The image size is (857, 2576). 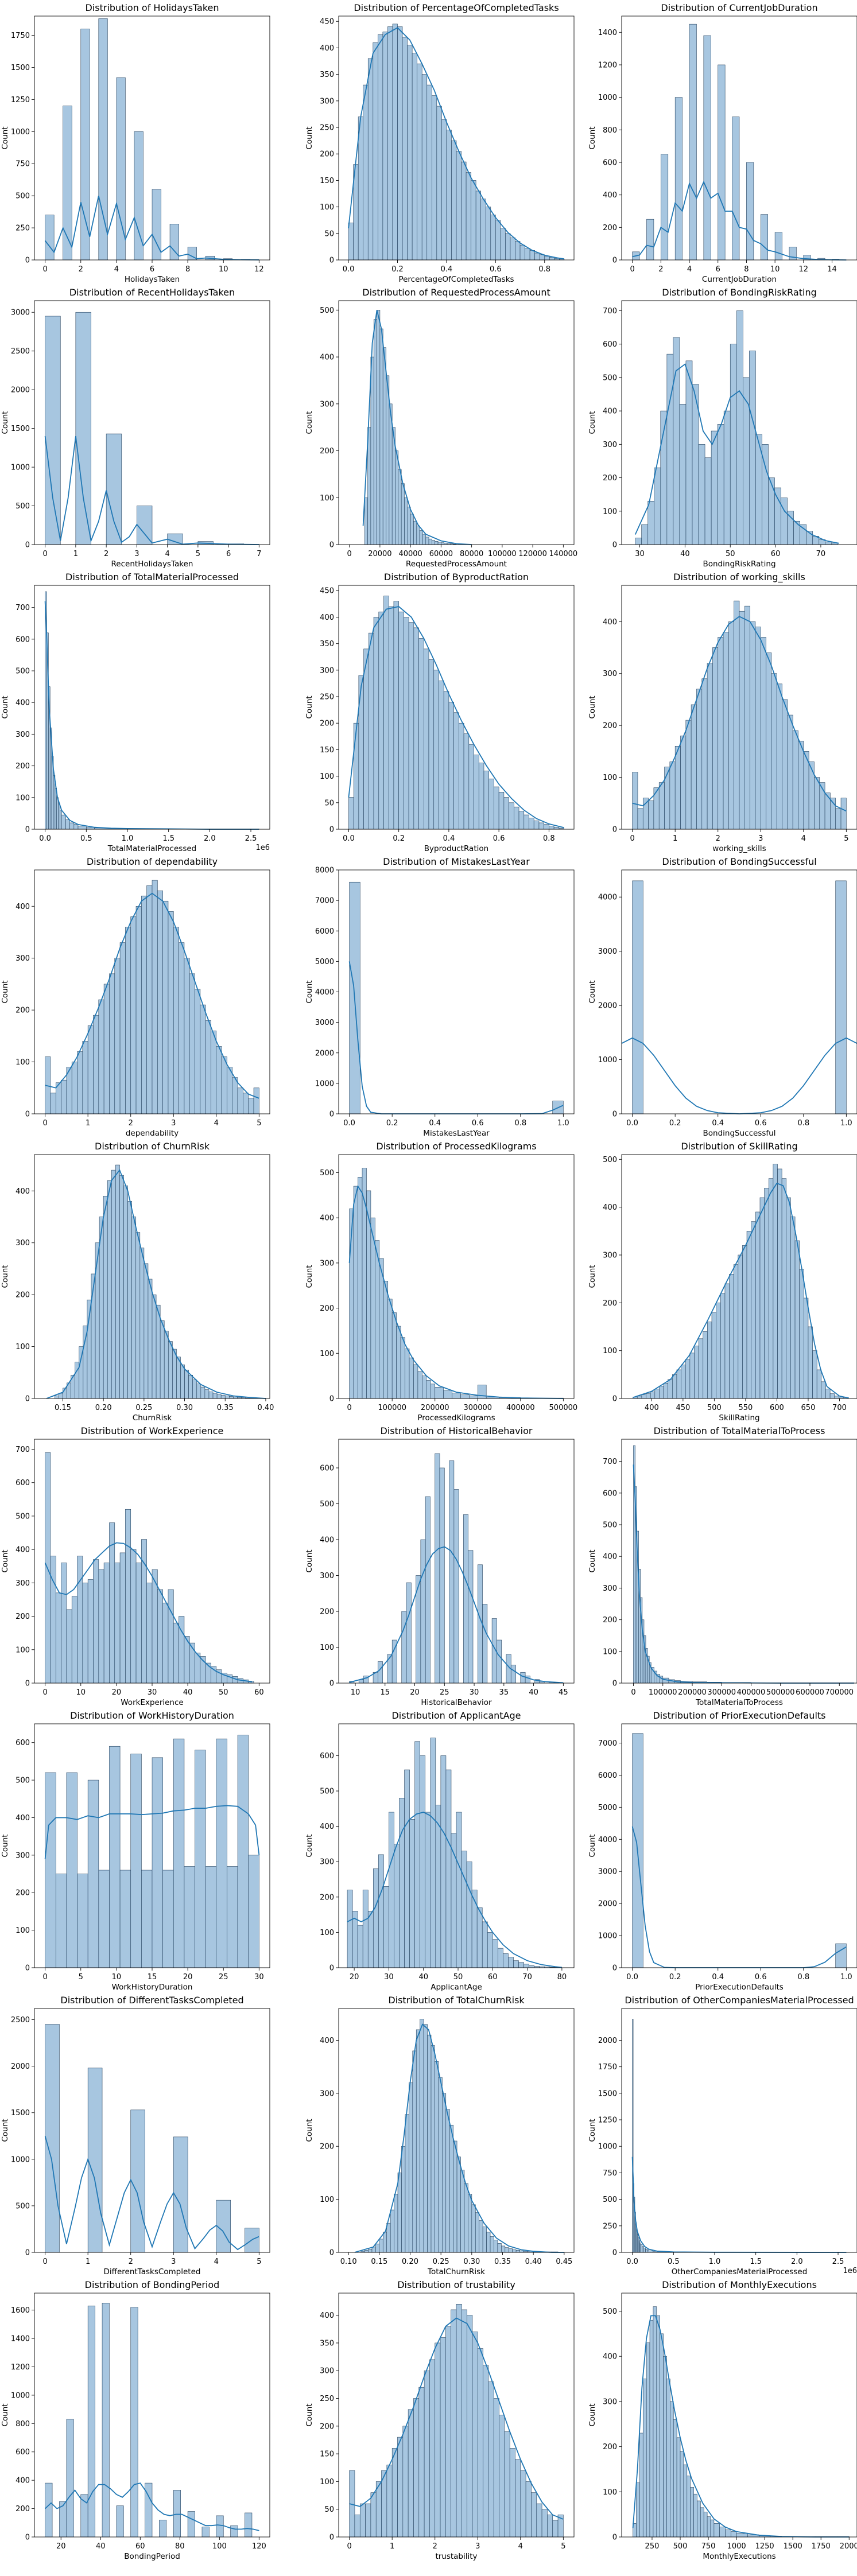 I want to click on chart-title: Distribution of BondingPeriod, so click(x=152, y=2284).